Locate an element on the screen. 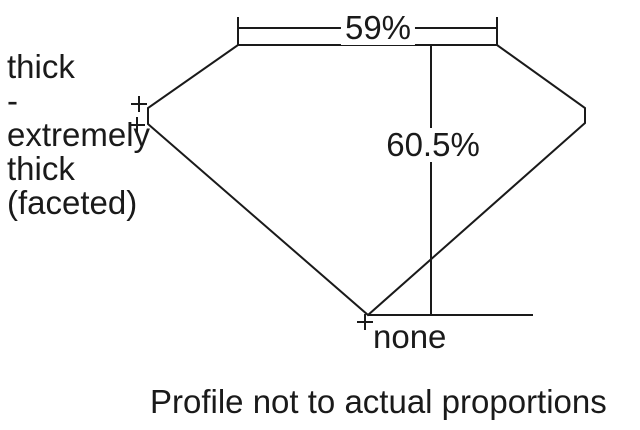  girdle-label-line-5: (faceted) is located at coordinates (72, 202).